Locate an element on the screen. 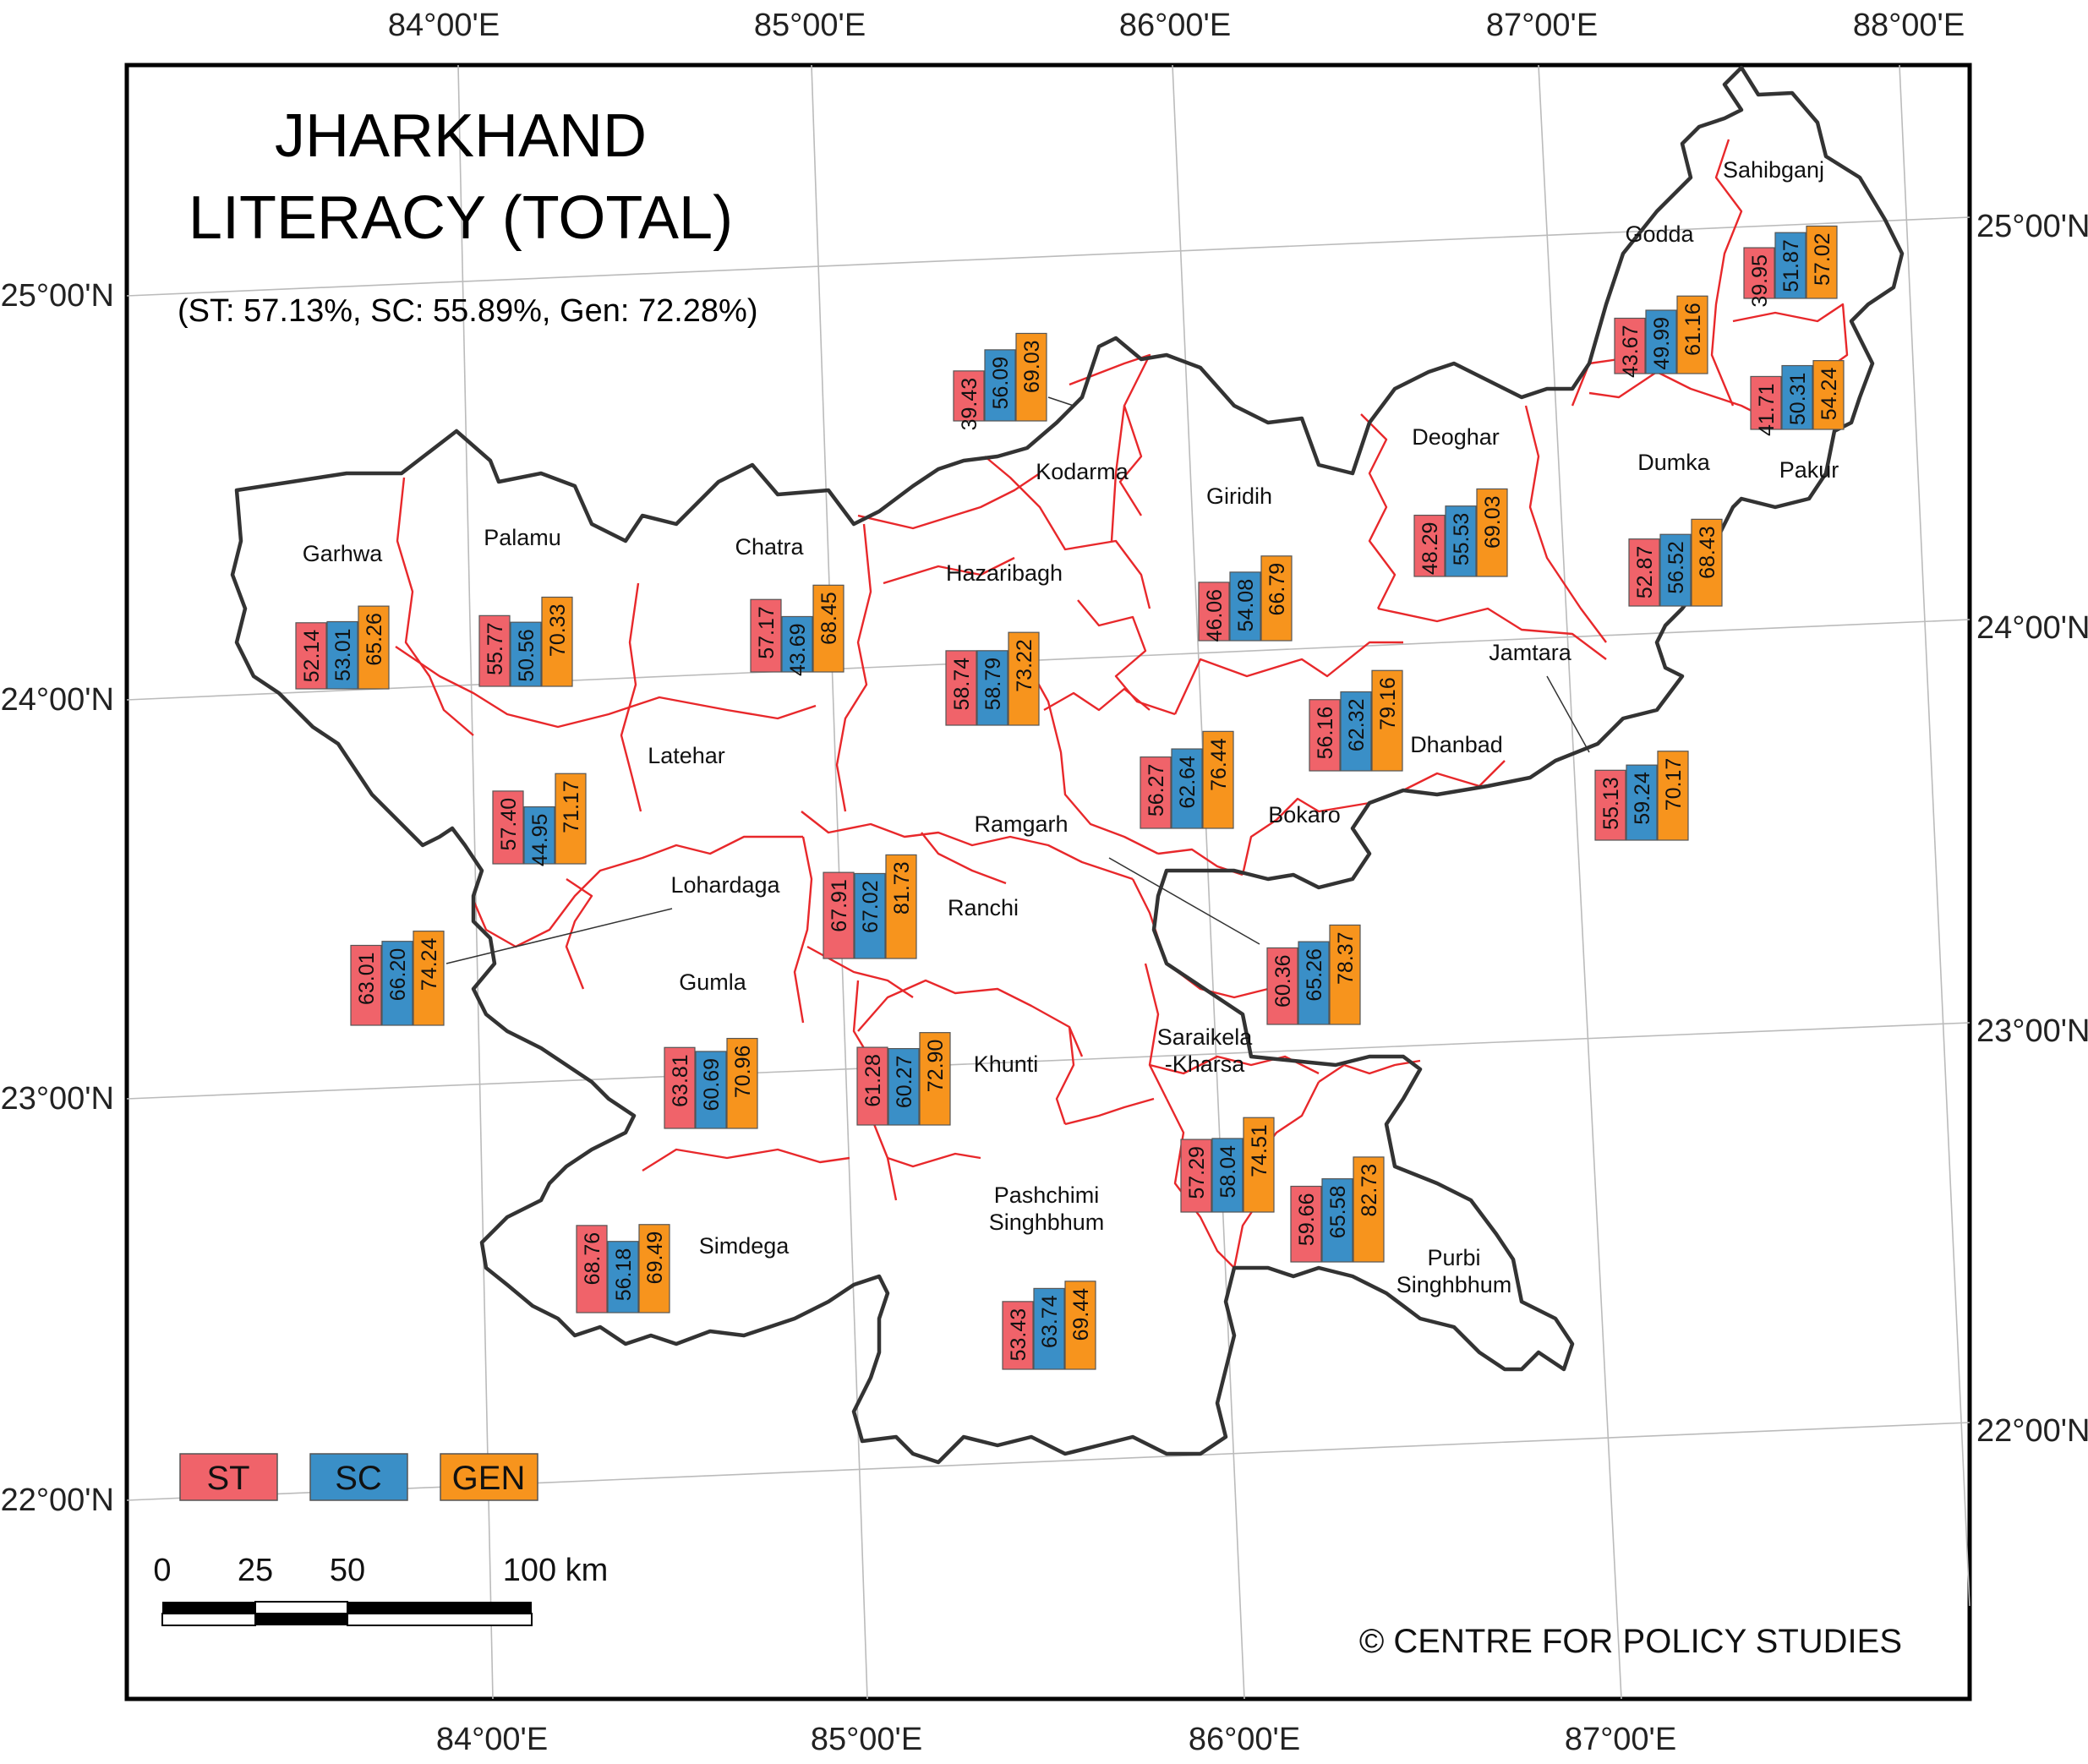  bar-pakur-sc is located at coordinates (1797, 397).